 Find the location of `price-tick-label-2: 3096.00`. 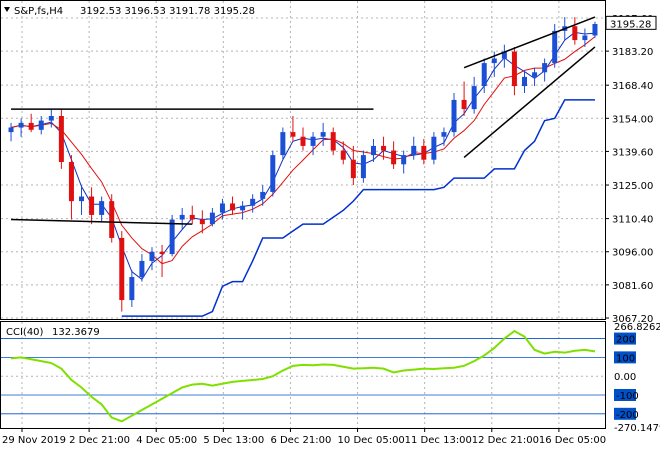

price-tick-label-2: 3096.00 is located at coordinates (632, 253).